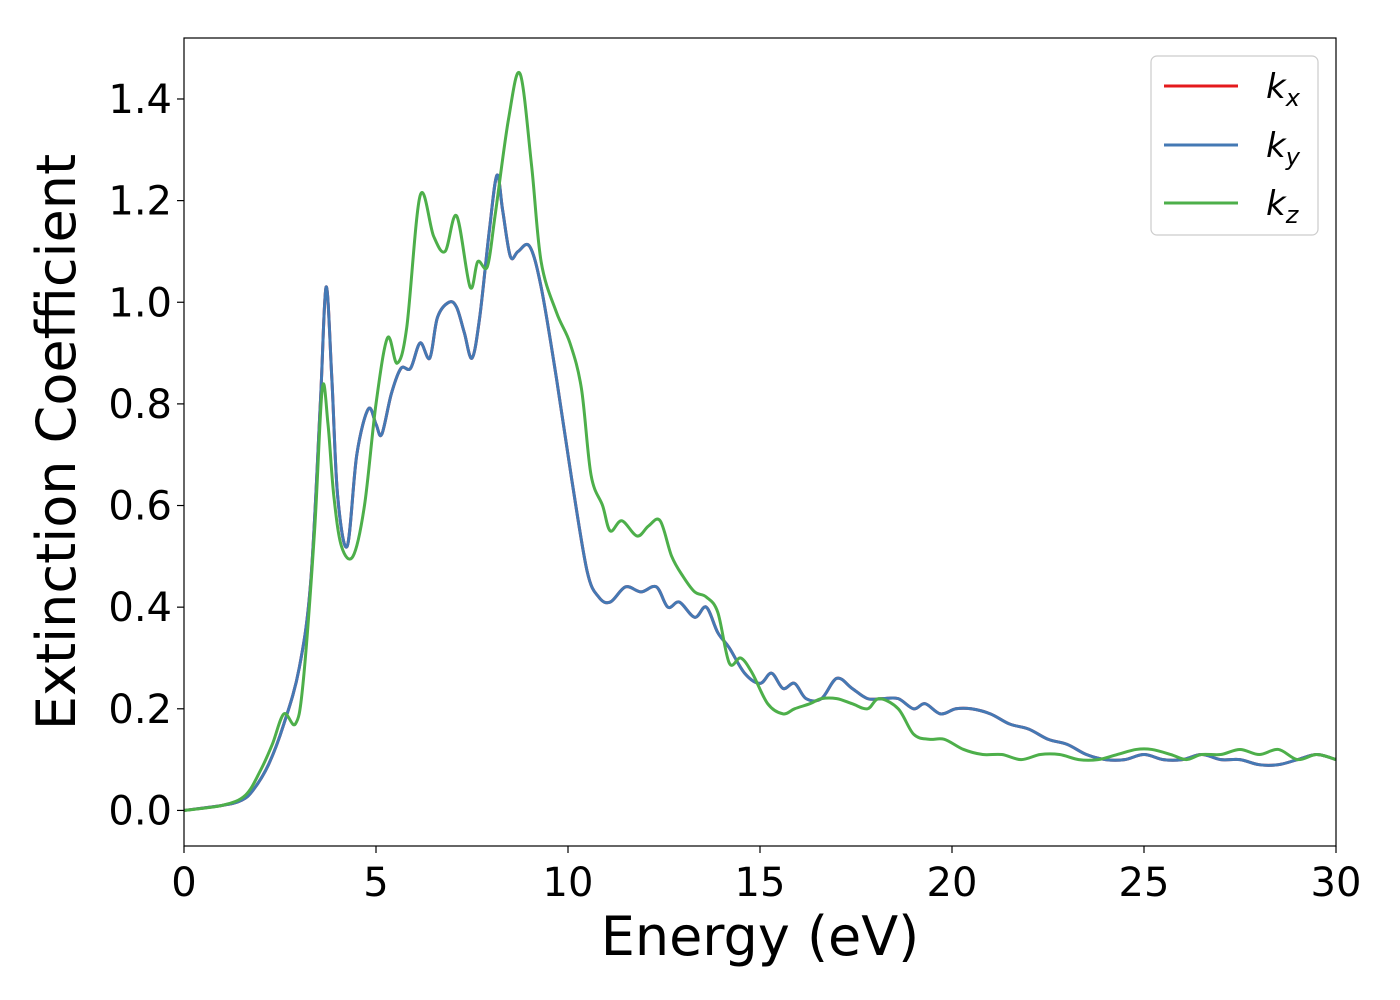  I want to click on y-tick-label: 0.0, so click(140, 811).